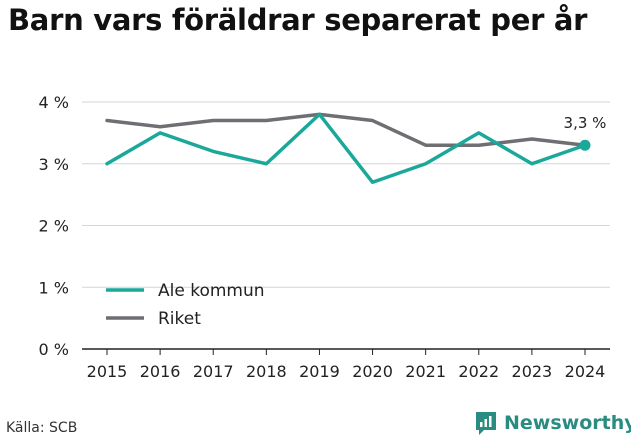 Image resolution: width=631 pixels, height=439 pixels. What do you see at coordinates (346, 148) in the screenshot?
I see `series-line-ale-kommun` at bounding box center [346, 148].